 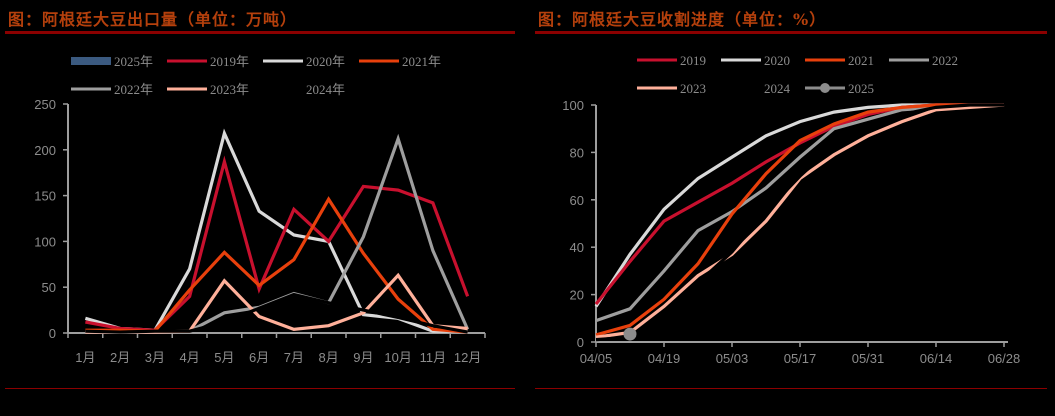 What do you see at coordinates (91, 61) in the screenshot?
I see `legend-swatch` at bounding box center [91, 61].